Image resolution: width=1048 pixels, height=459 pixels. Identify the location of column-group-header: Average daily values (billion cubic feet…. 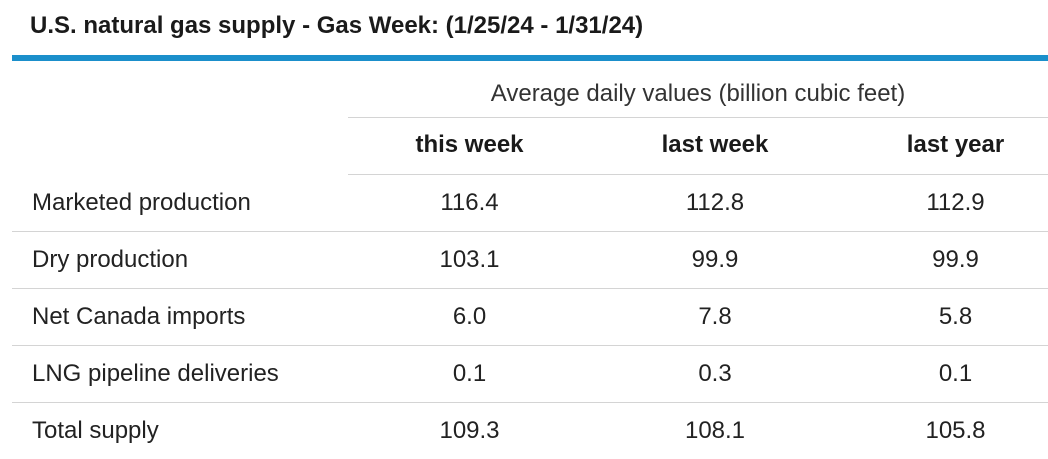
(698, 93).